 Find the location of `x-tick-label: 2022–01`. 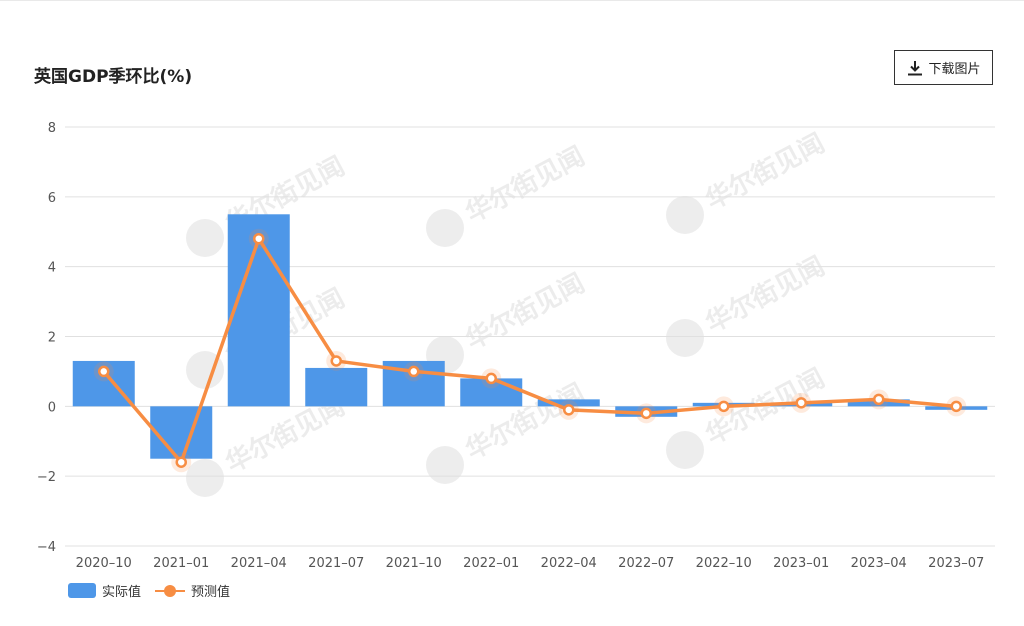

x-tick-label: 2022–01 is located at coordinates (491, 563).